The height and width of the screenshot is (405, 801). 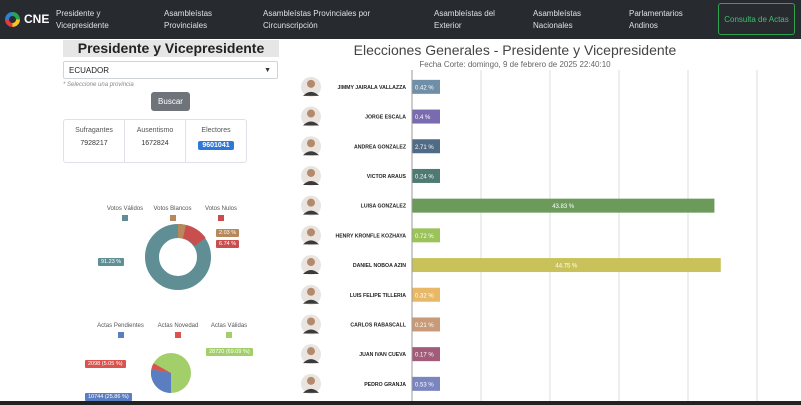 What do you see at coordinates (380, 147) in the screenshot?
I see `candidate-name: ANDREA GONZALEZ` at bounding box center [380, 147].